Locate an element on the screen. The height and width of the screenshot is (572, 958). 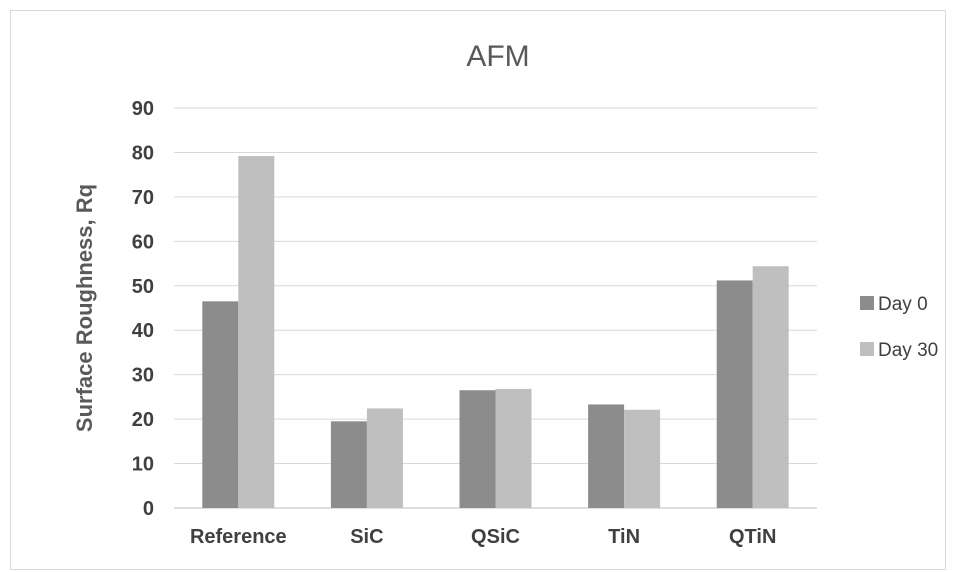
x-tick-label: TiN is located at coordinates (624, 537).